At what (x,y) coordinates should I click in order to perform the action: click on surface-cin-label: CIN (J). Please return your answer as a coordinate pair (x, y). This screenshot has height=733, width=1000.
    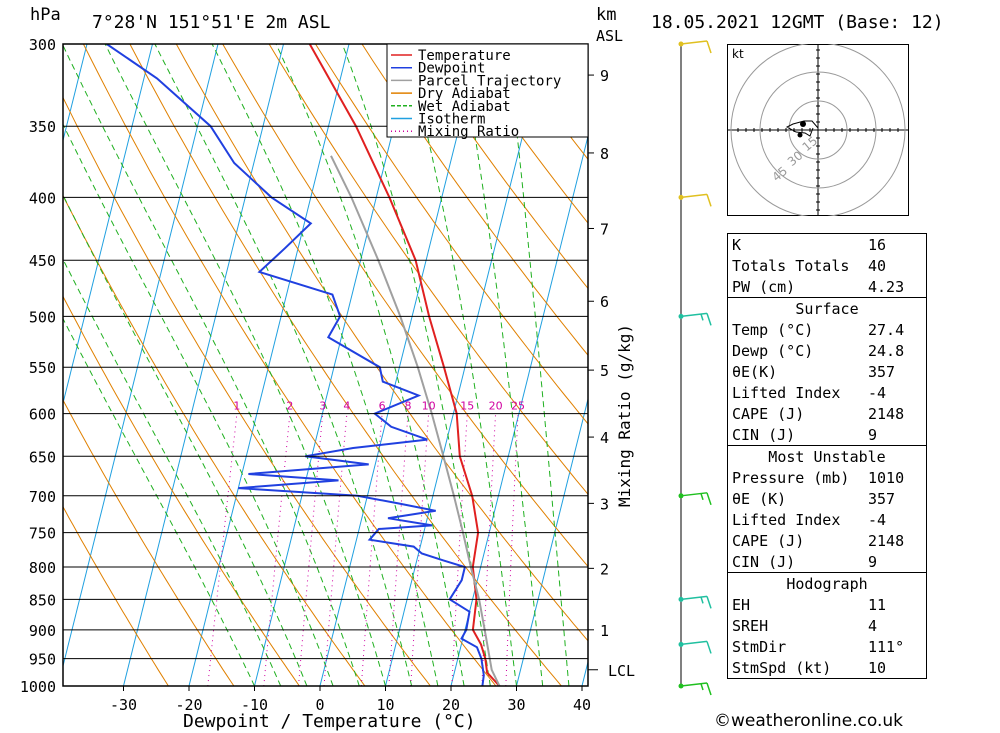
    Looking at the image, I should click on (764, 434).